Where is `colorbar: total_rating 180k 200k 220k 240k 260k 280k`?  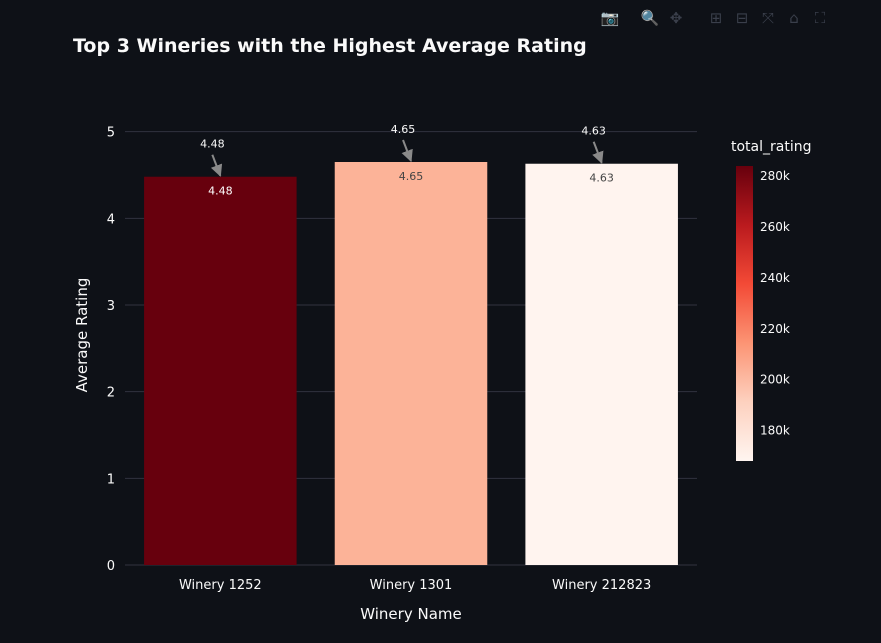
colorbar: total_rating 180k 200k 220k 240k 260k 280k is located at coordinates (771, 300).